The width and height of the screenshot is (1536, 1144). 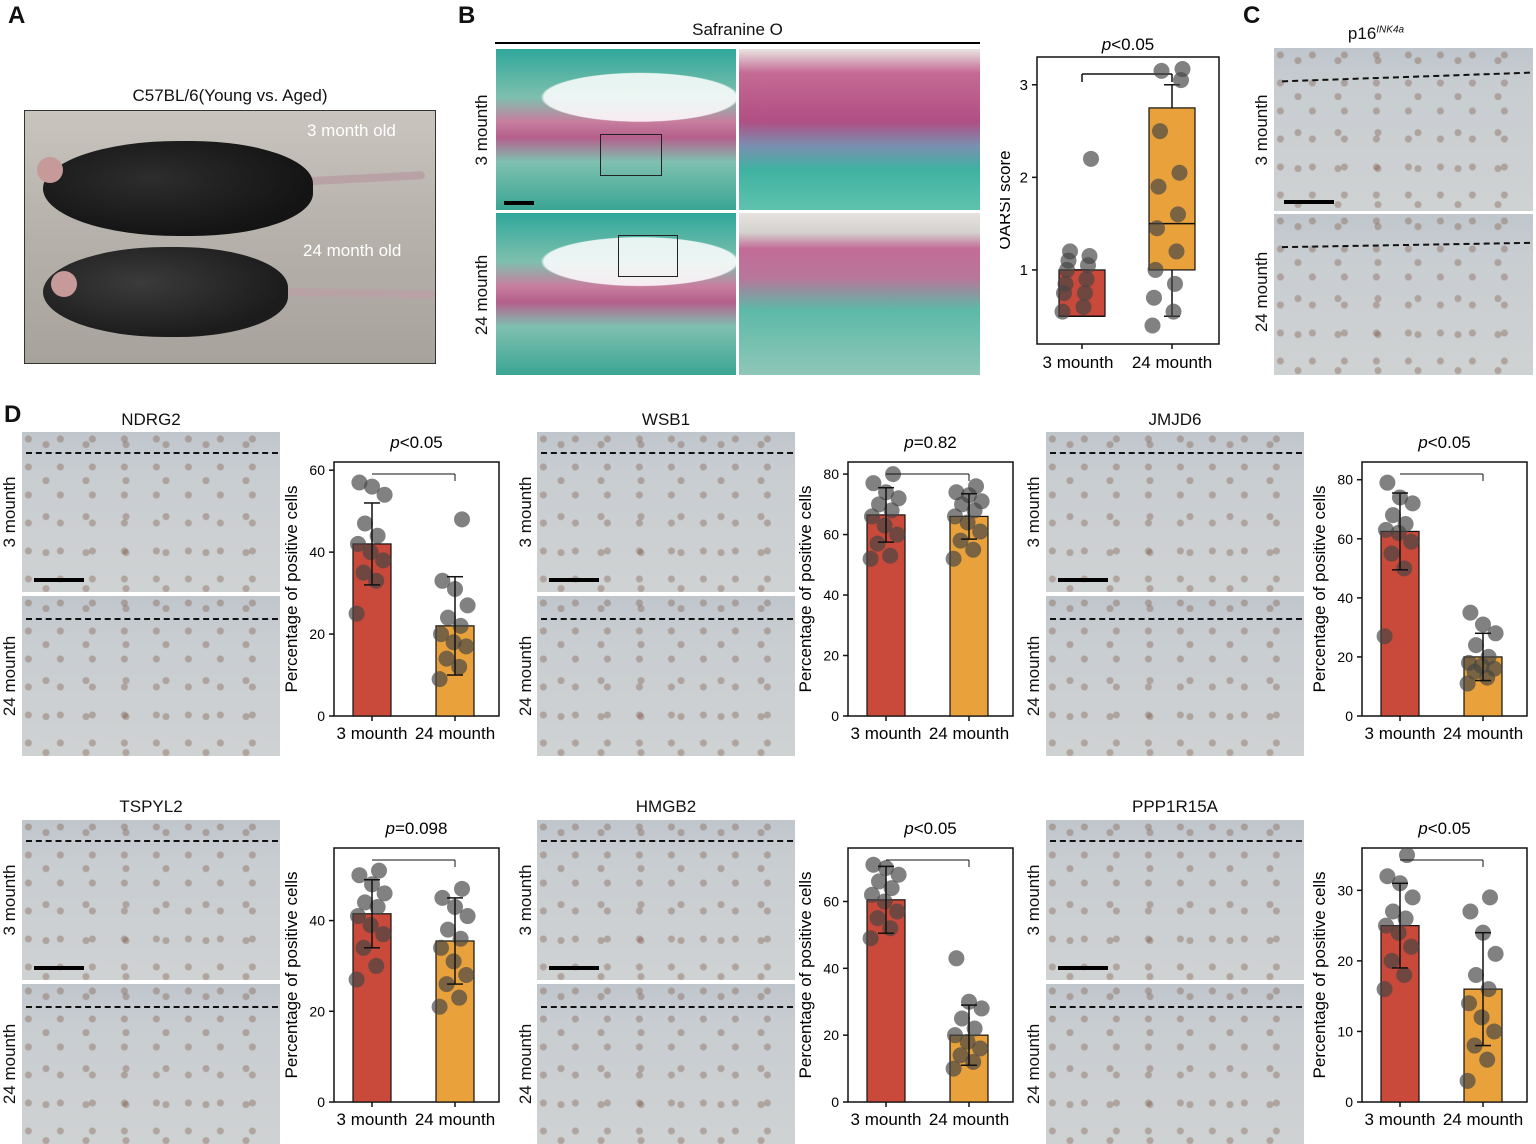 What do you see at coordinates (481, 130) in the screenshot?
I see `panel-b-row1-label: 3 mounth` at bounding box center [481, 130].